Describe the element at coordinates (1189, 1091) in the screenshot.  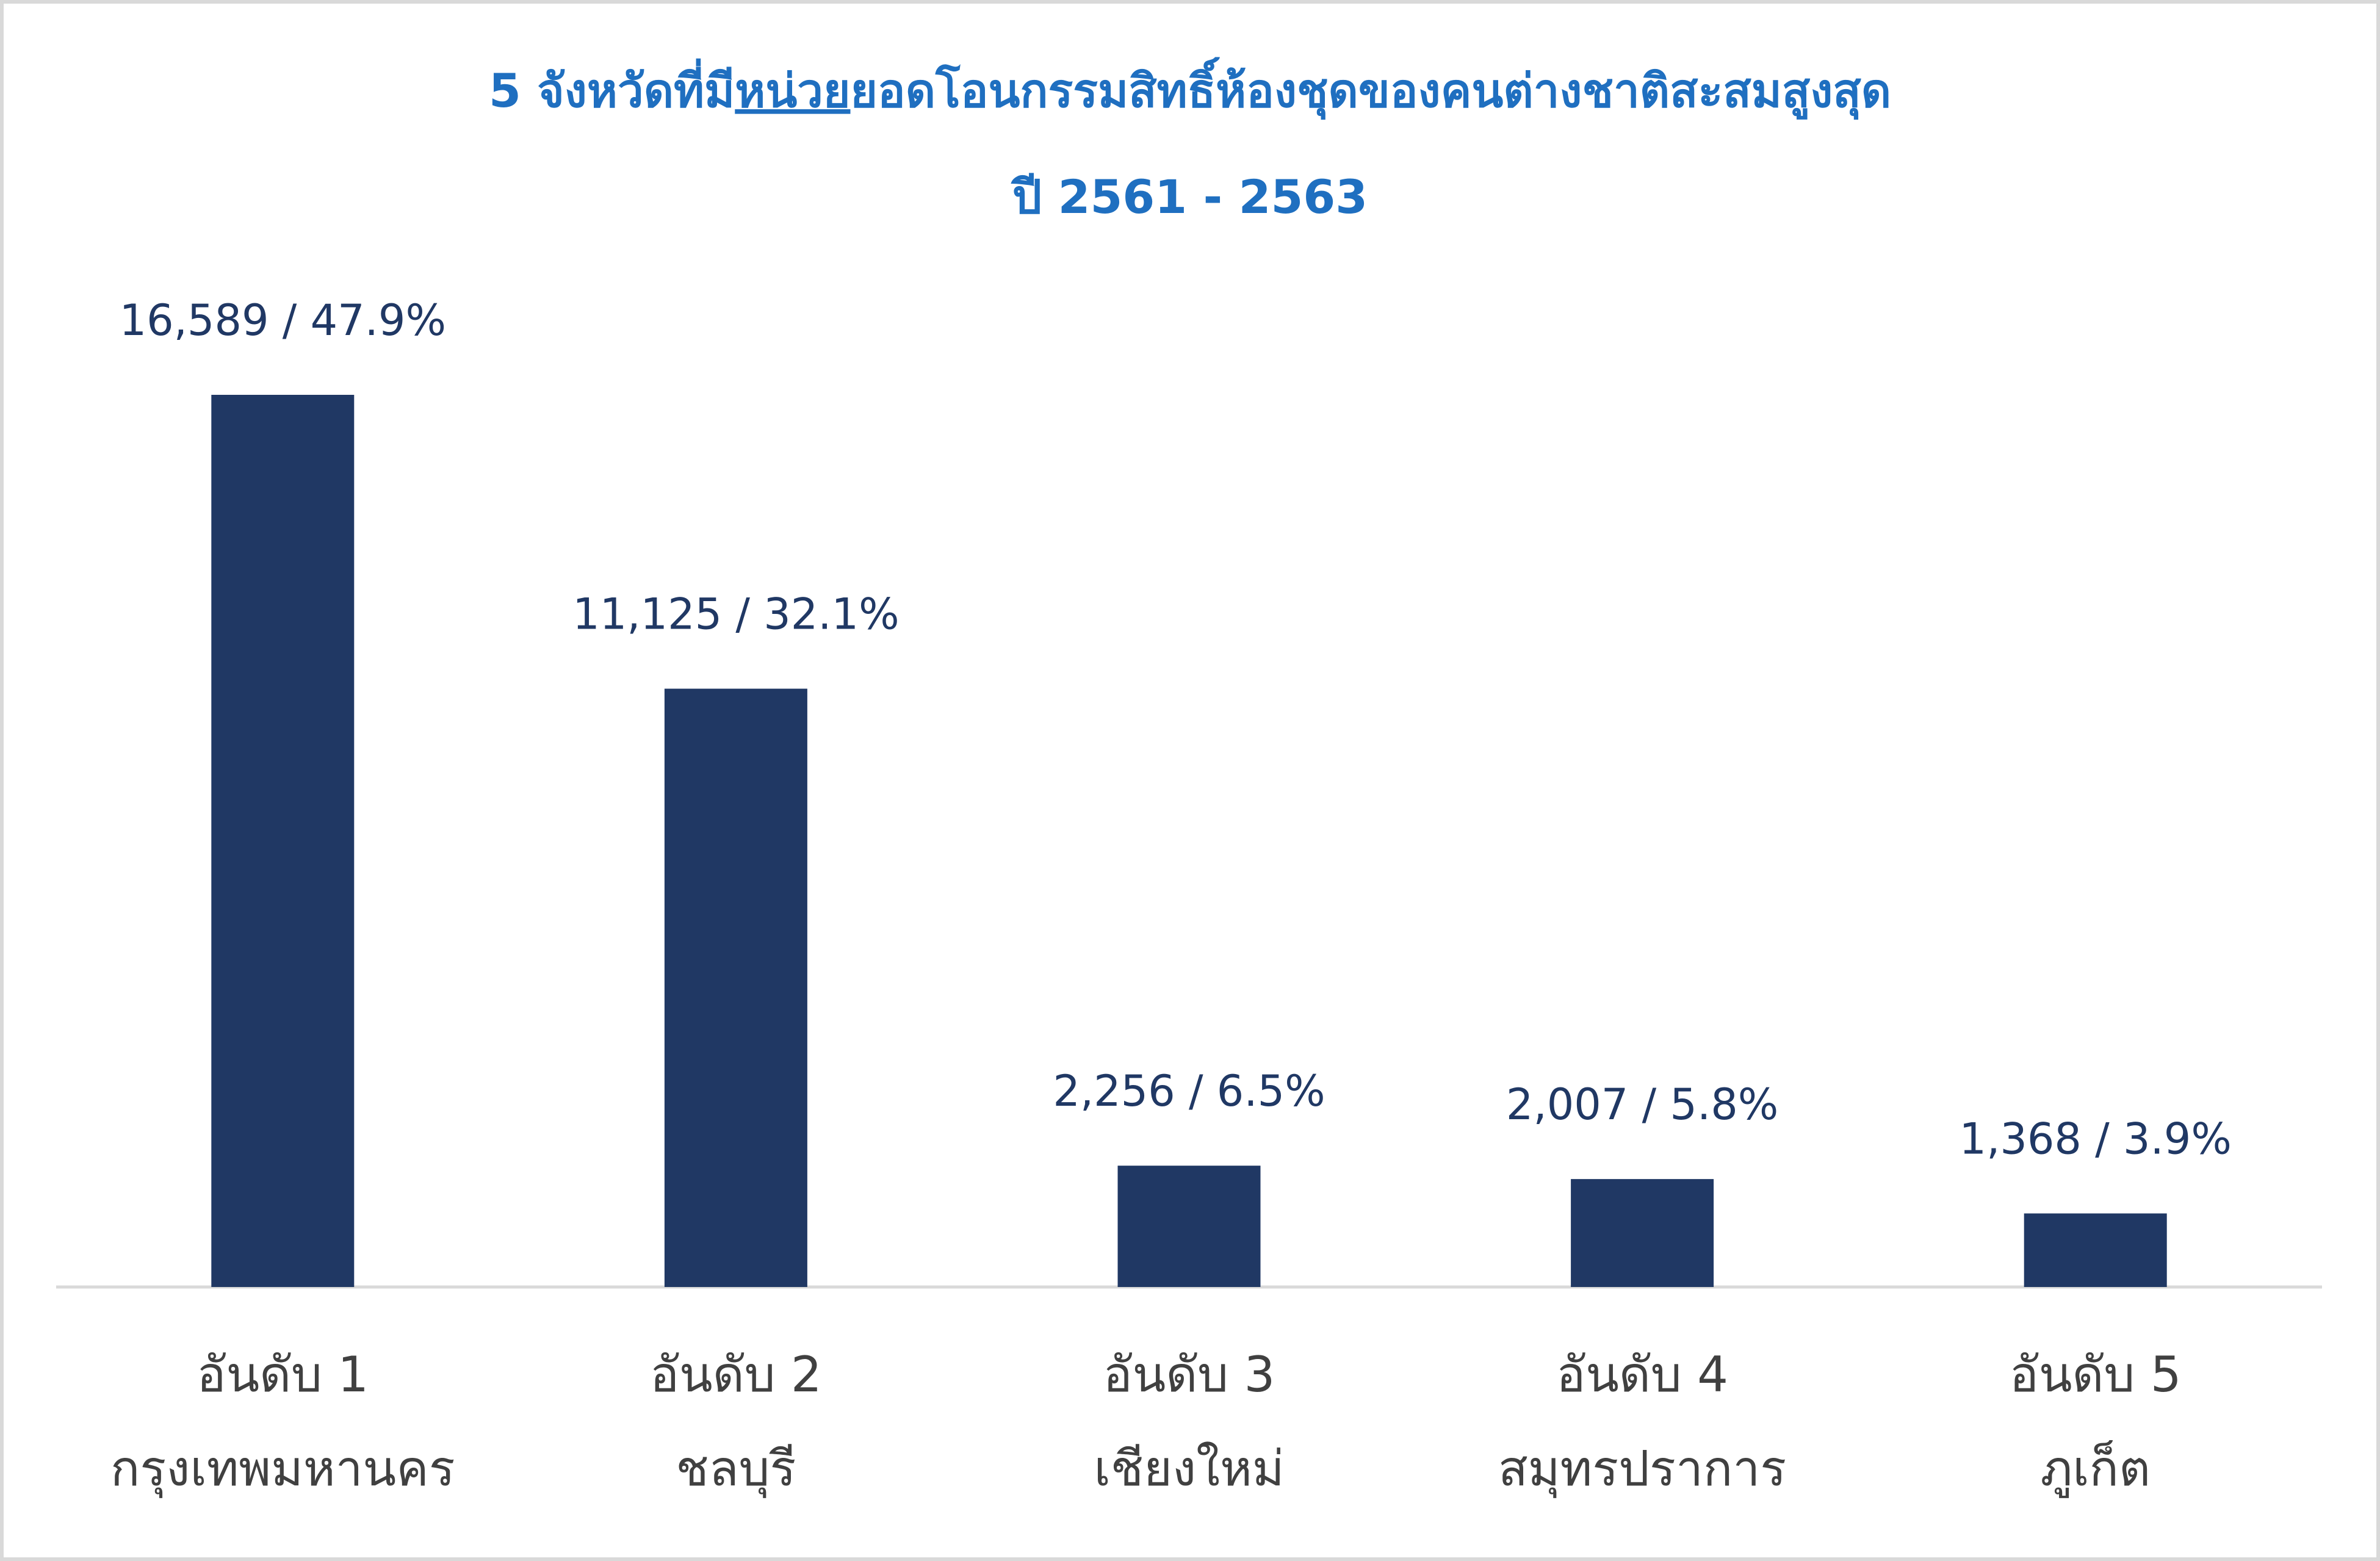
I see `value-label: 2,256 / 6.5%` at that location.